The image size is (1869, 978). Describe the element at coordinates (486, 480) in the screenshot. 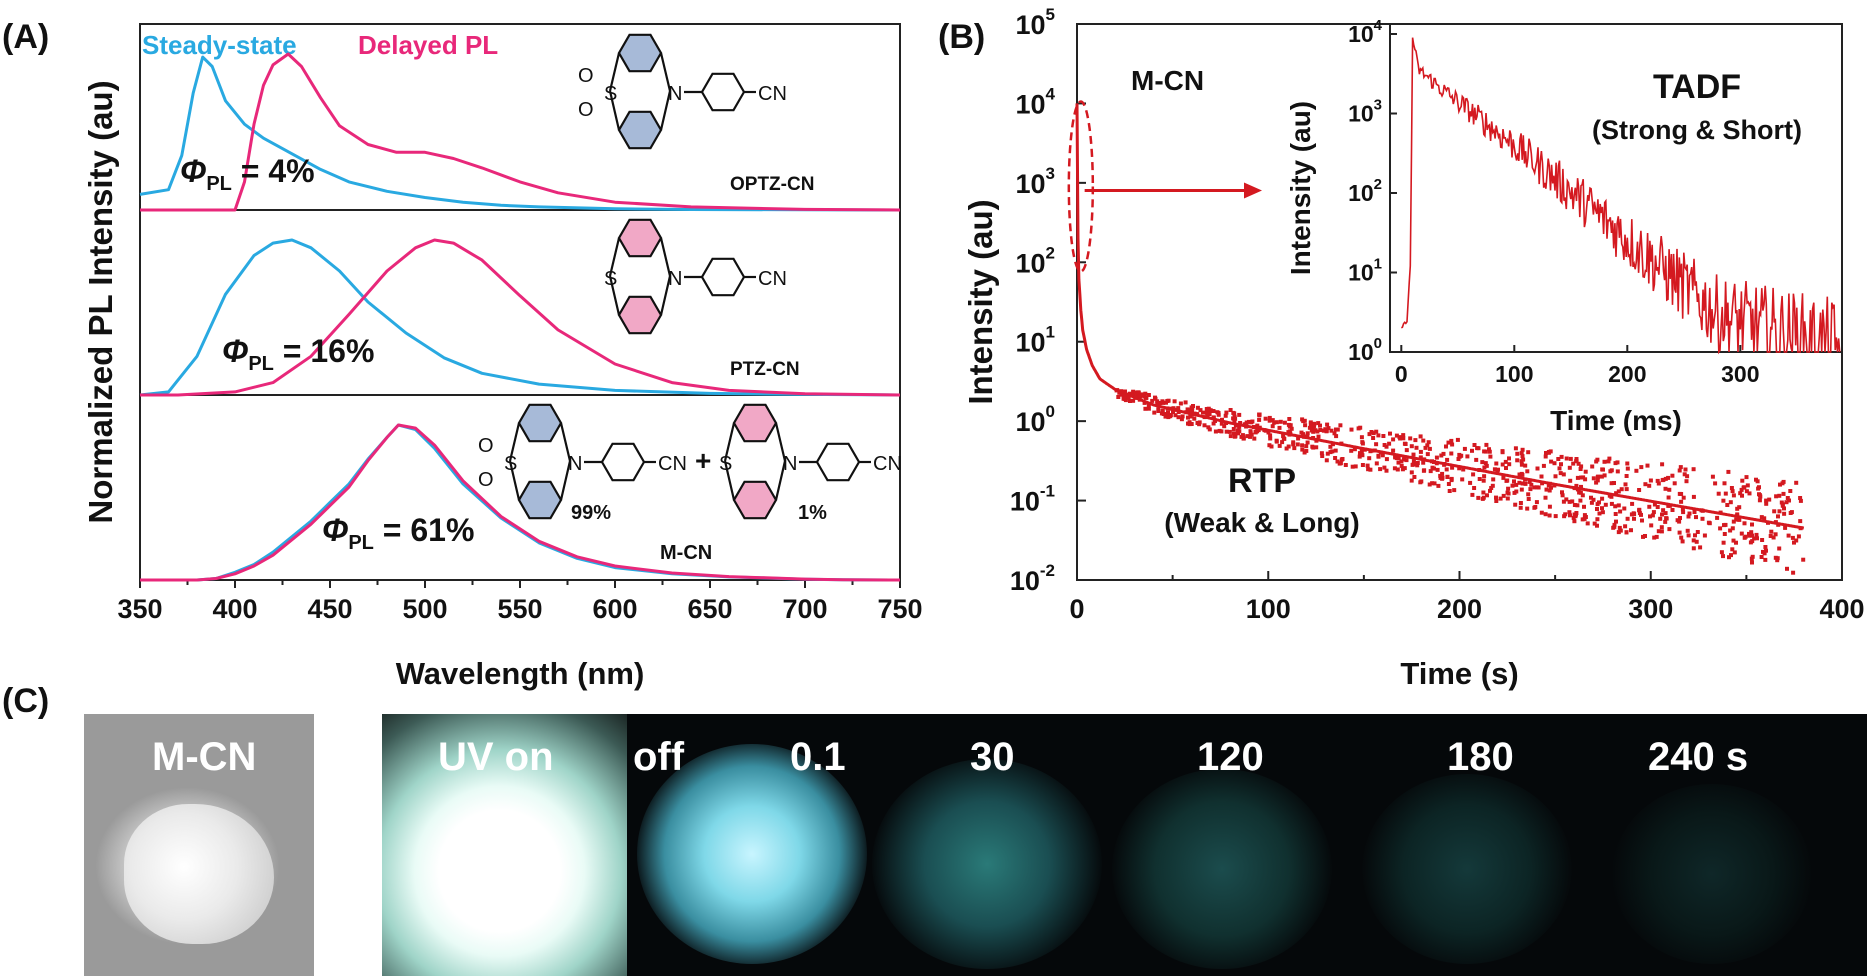

I see `atom-o: O` at that location.